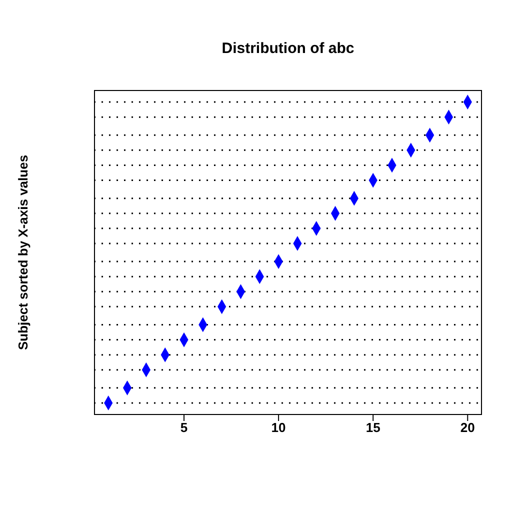 This screenshot has width=515, height=521. I want to click on x-tick-label: 10, so click(278, 428).